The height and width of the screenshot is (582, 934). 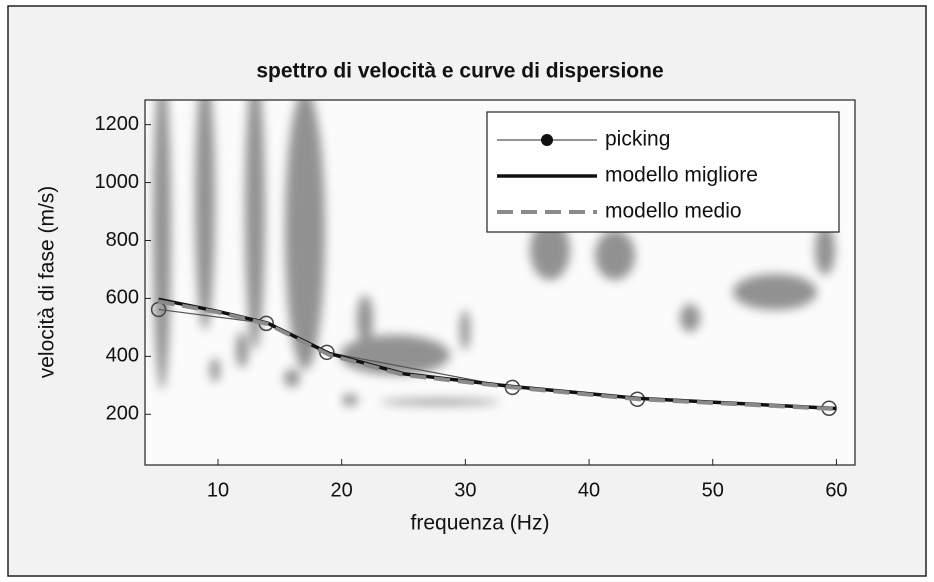 What do you see at coordinates (480, 523) in the screenshot?
I see `x-axis-label: frequenza (Hz)` at bounding box center [480, 523].